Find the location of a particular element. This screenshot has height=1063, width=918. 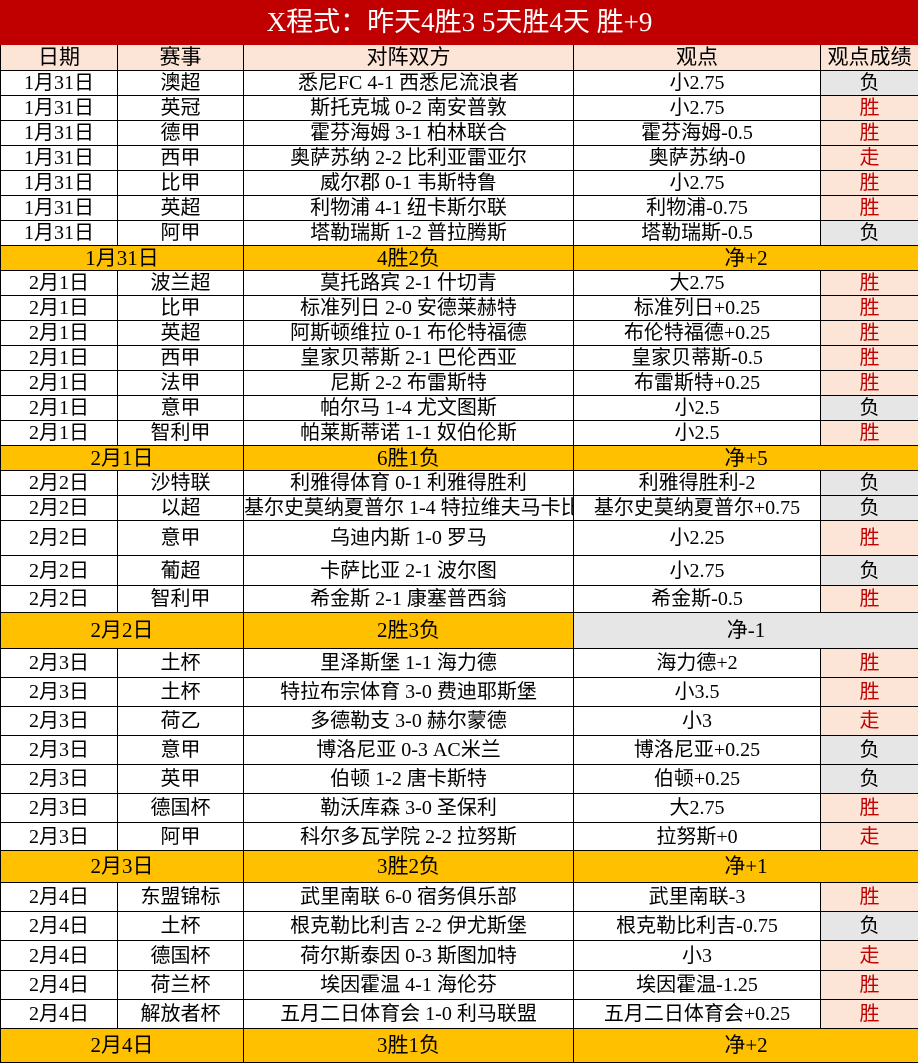

cell-pick: 小2.5 is located at coordinates (697, 408).